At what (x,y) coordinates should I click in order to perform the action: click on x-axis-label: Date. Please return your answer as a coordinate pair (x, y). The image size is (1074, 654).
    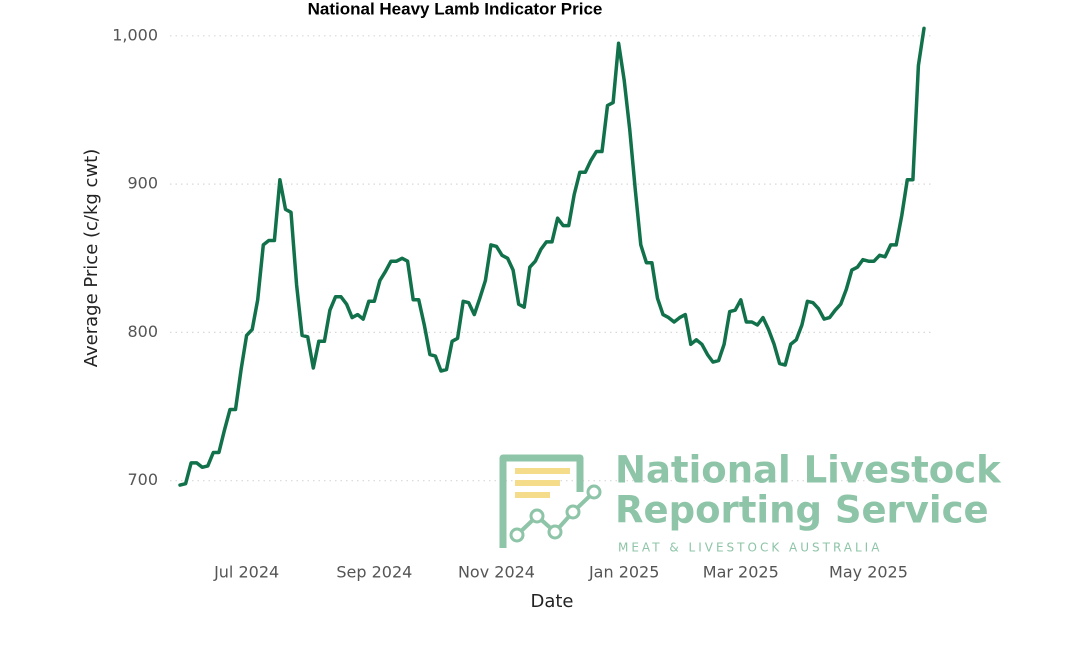
    Looking at the image, I should click on (551, 601).